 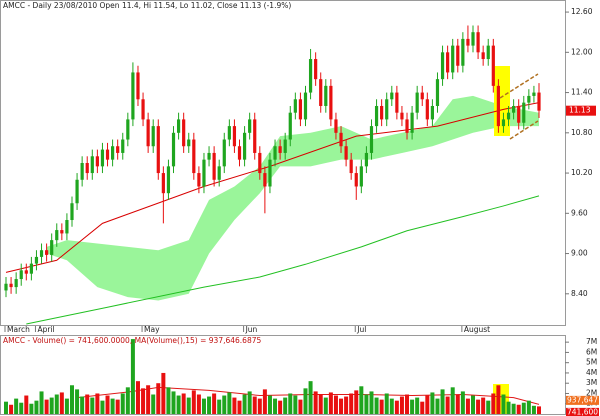 I want to click on x-tick-label: March, so click(x=18, y=329).